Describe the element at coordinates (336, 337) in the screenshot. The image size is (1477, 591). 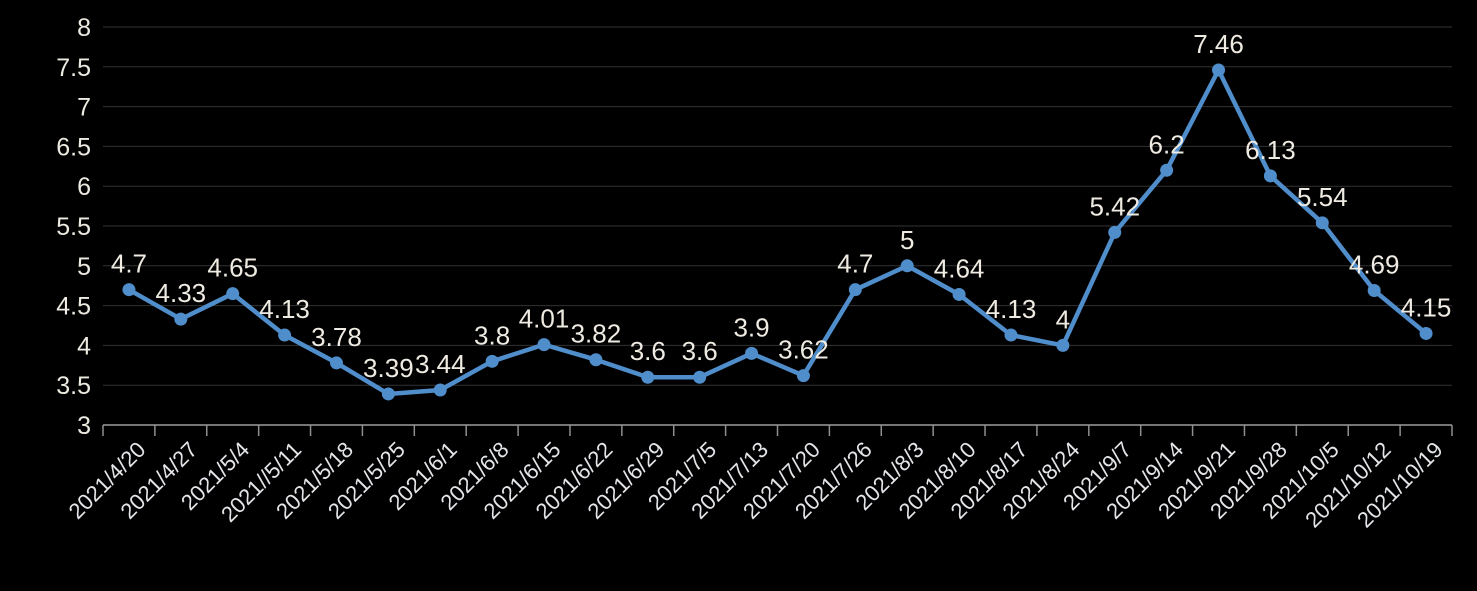
I see `data-label: 3.78` at that location.